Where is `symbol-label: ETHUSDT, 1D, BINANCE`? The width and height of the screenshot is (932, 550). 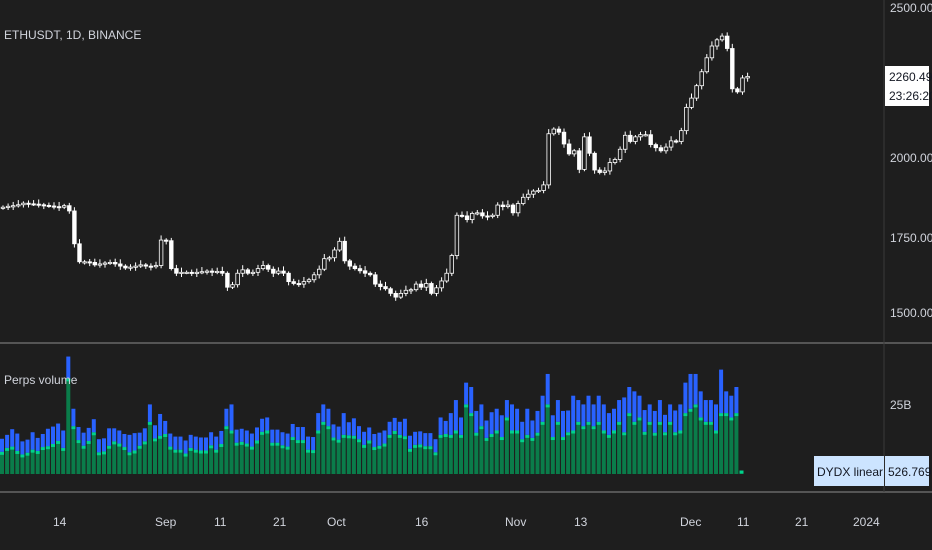 symbol-label: ETHUSDT, 1D, BINANCE is located at coordinates (72, 35).